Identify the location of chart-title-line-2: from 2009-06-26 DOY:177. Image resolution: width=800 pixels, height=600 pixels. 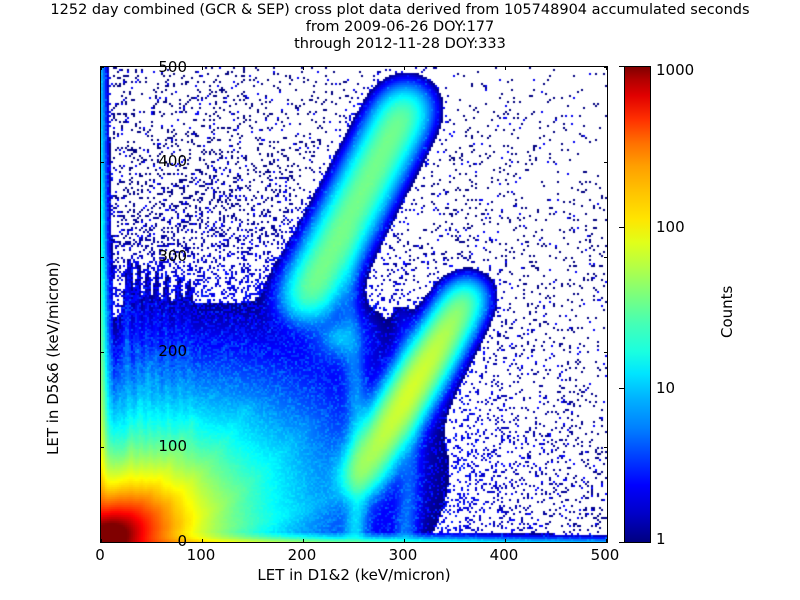
(400, 27).